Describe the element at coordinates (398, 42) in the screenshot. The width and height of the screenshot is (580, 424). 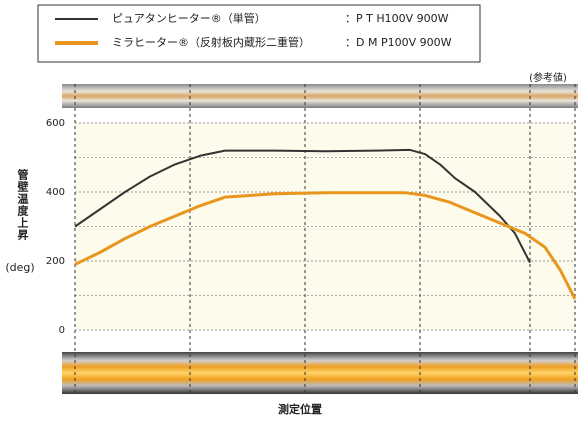
I see `legend-spec: ：D M P100V 900W` at that location.